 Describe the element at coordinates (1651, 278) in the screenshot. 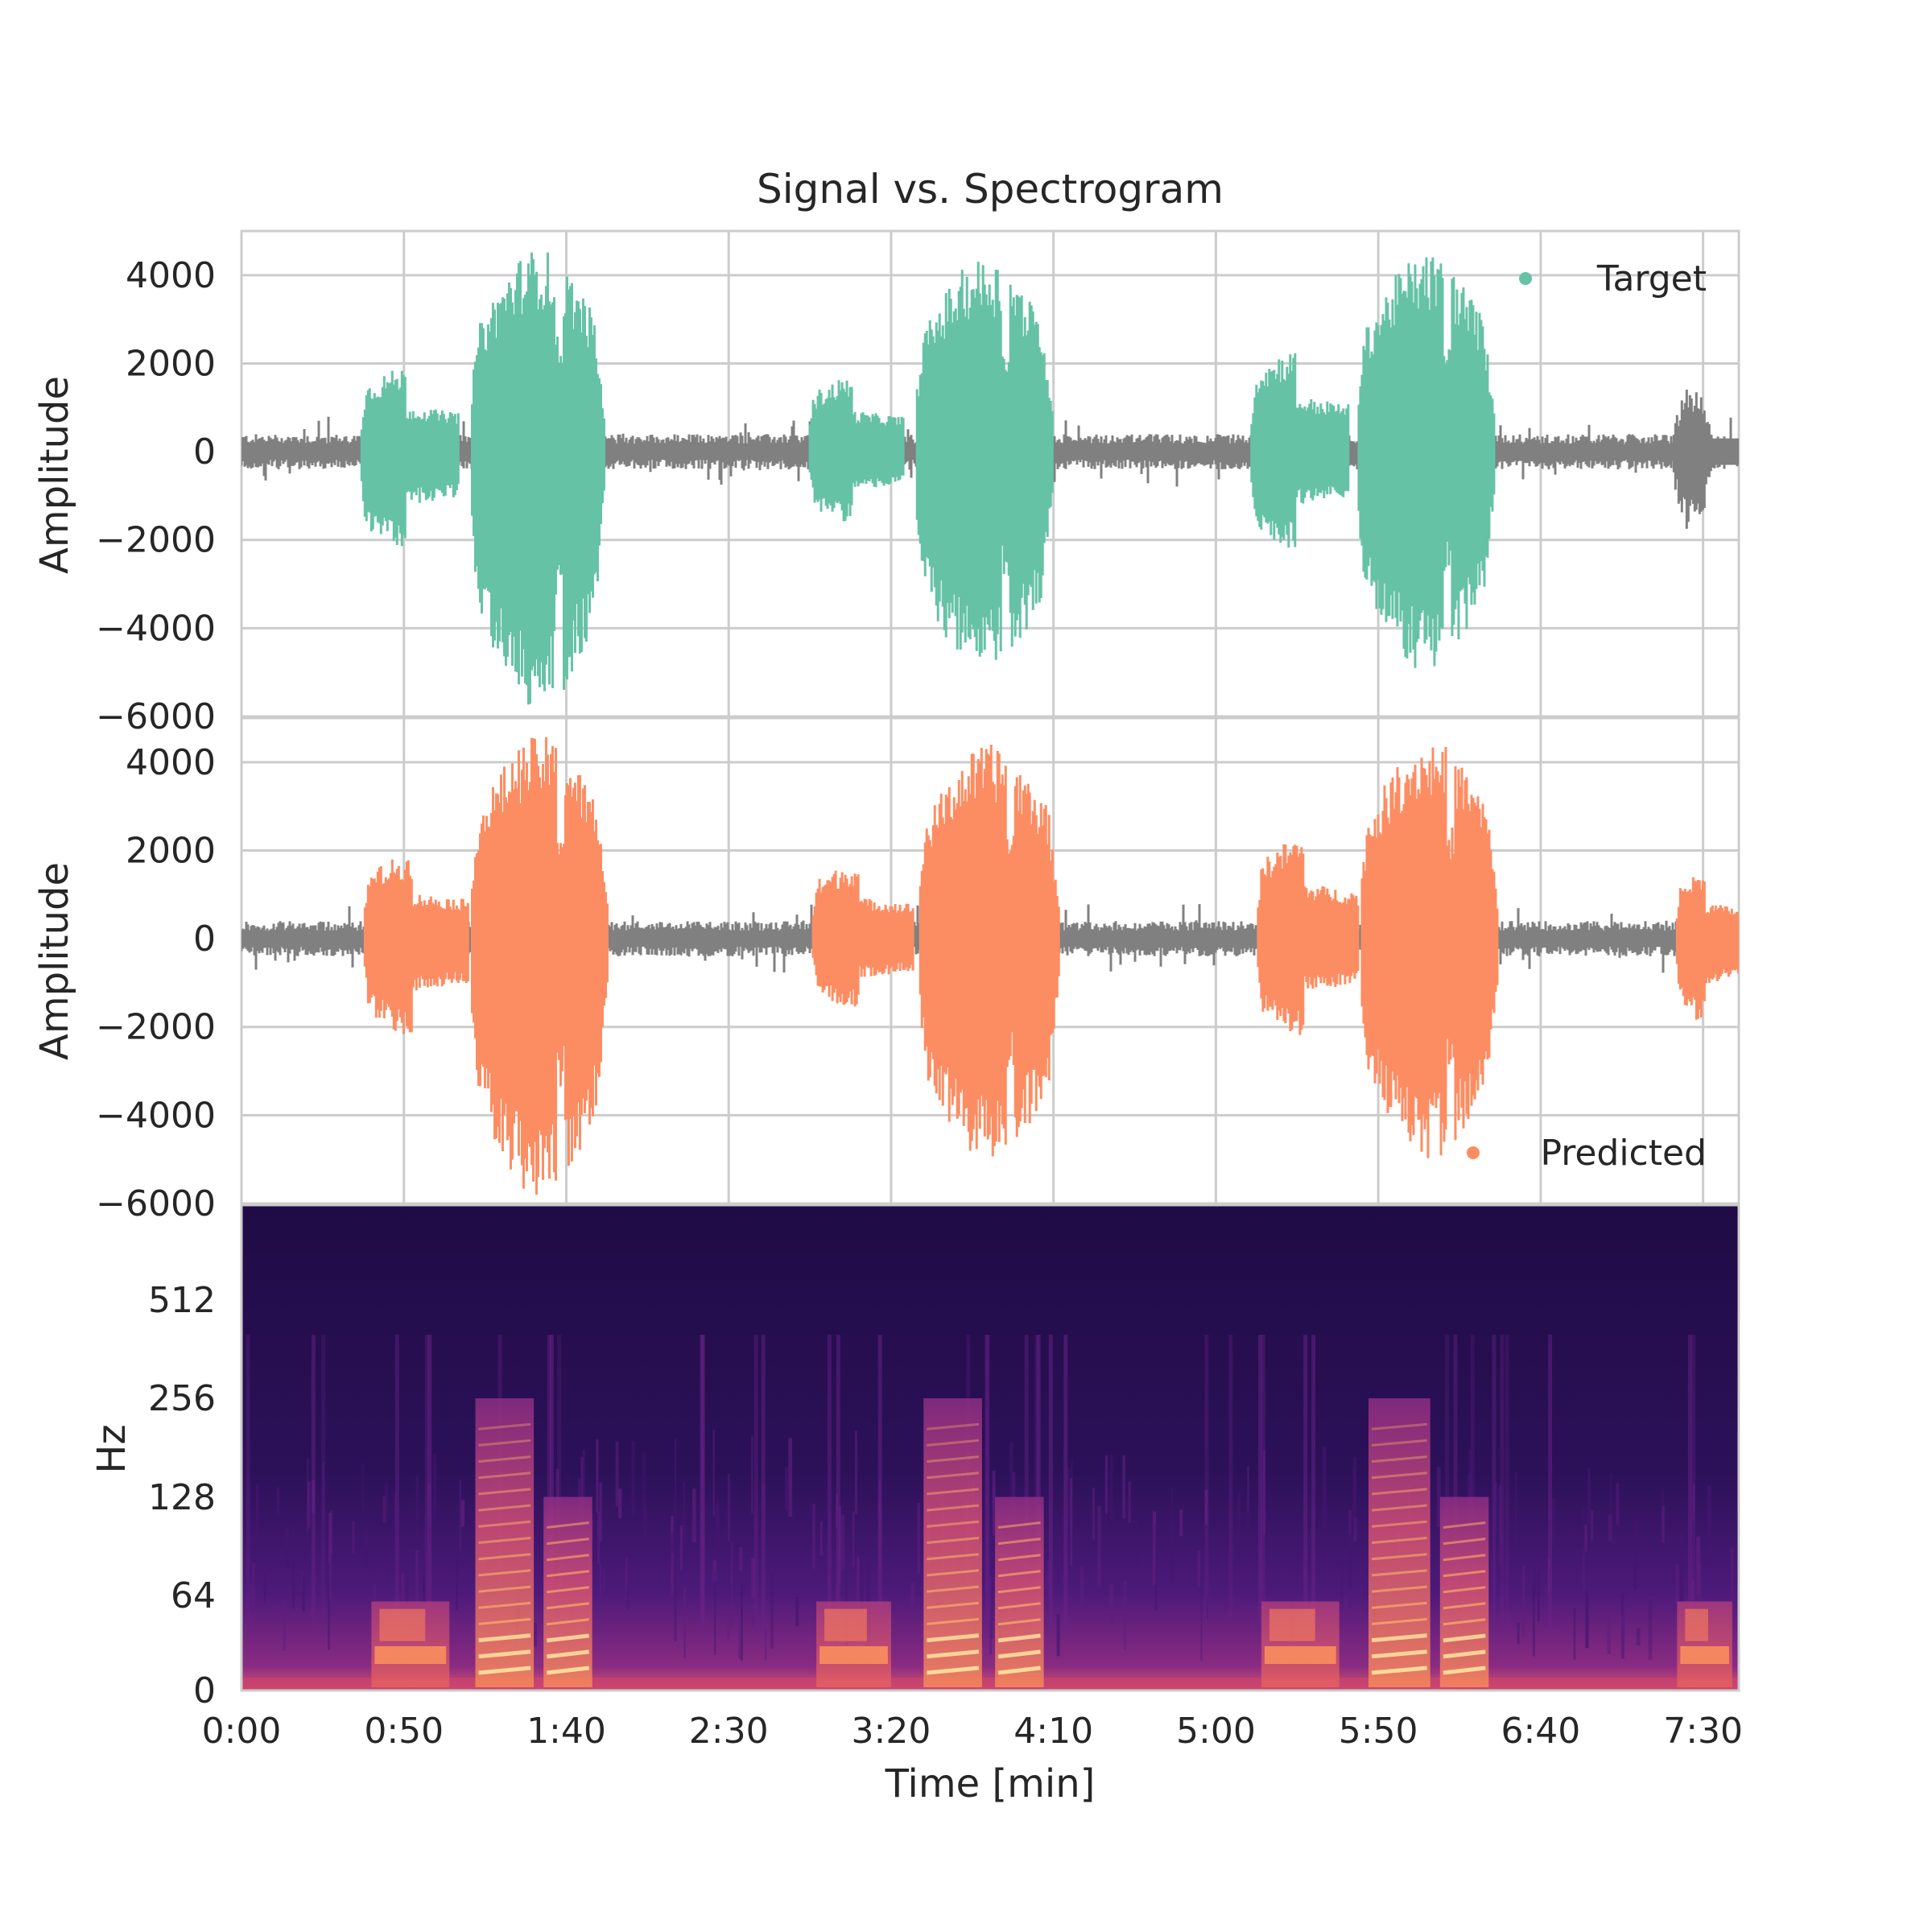

I see `legend-target-label: Target` at that location.